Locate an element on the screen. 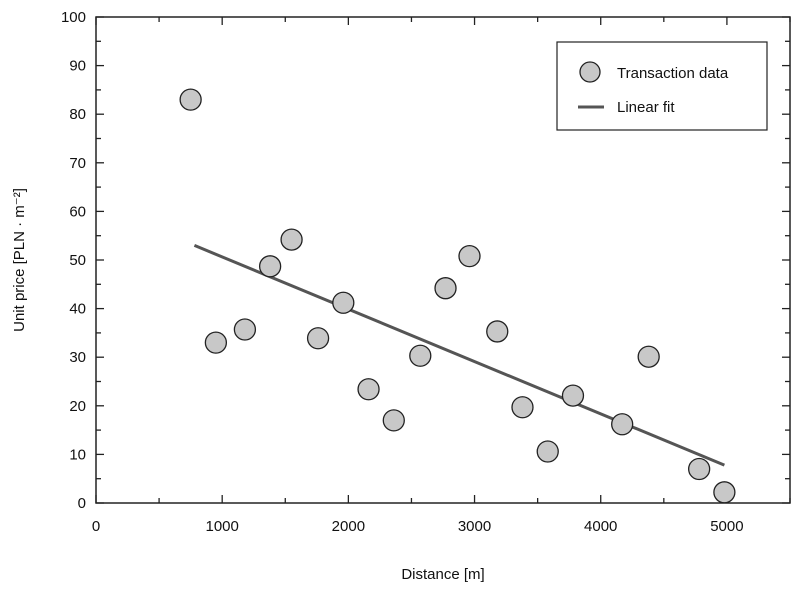 This screenshot has height=590, width=791. y-tick-label: 70 is located at coordinates (77, 163).